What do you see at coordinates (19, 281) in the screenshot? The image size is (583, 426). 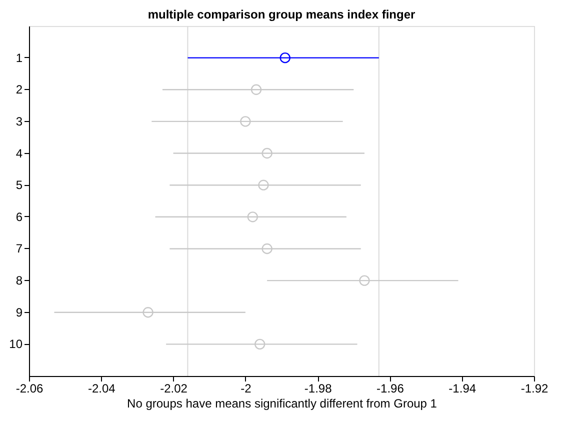 I see `y-tick-label: 8` at bounding box center [19, 281].